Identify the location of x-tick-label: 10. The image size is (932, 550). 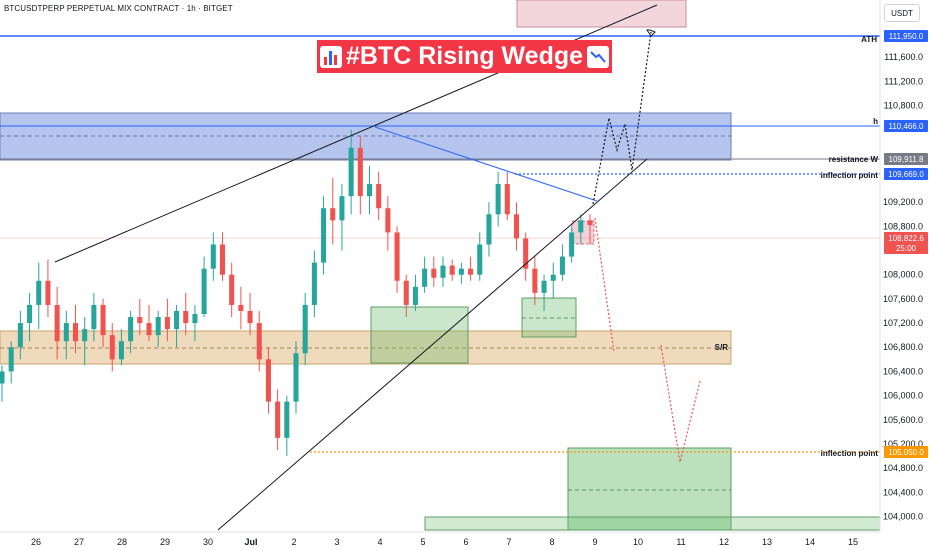
(638, 542).